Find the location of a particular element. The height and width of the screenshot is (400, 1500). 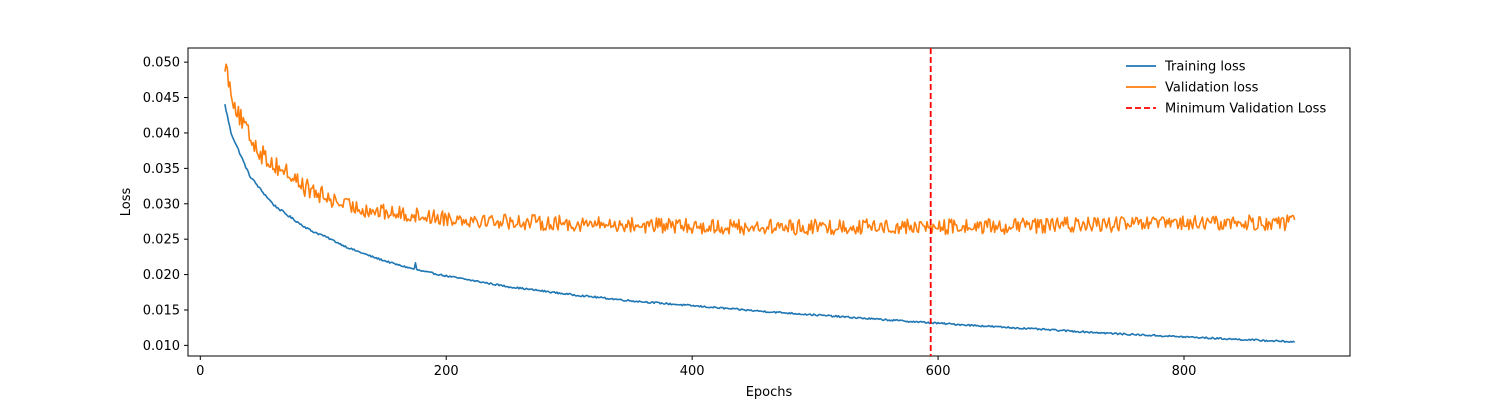

x-tick-label: 400 is located at coordinates (692, 371).